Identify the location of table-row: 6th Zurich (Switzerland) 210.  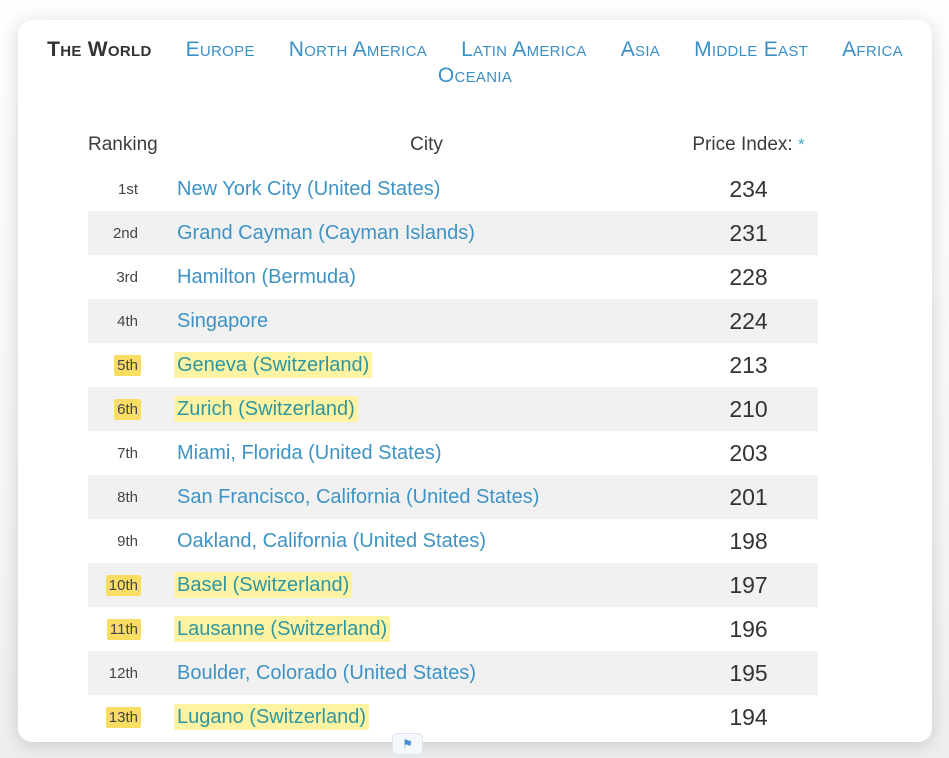
(453, 409).